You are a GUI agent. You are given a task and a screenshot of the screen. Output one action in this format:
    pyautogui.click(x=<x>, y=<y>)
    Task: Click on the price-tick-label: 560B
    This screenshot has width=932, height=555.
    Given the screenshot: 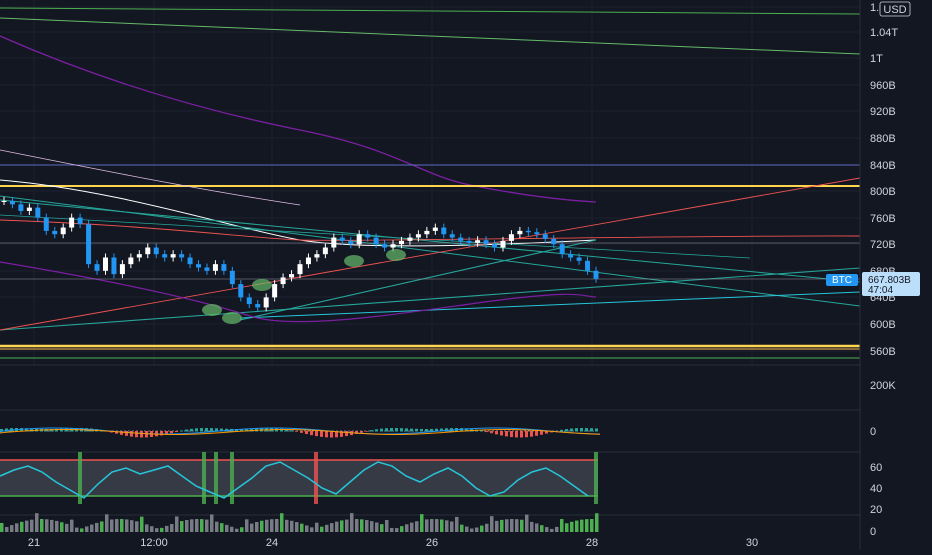 What is the action you would take?
    pyautogui.click(x=883, y=352)
    